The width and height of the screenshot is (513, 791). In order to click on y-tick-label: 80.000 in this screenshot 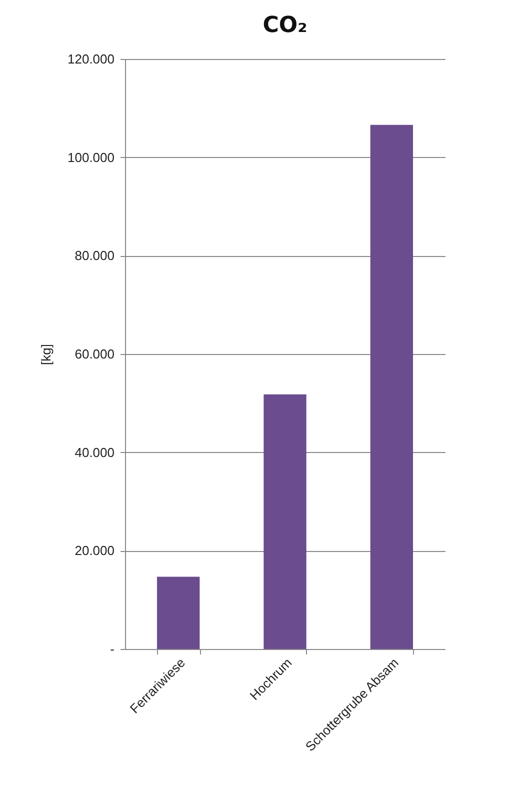, I will do `click(94, 256)`.